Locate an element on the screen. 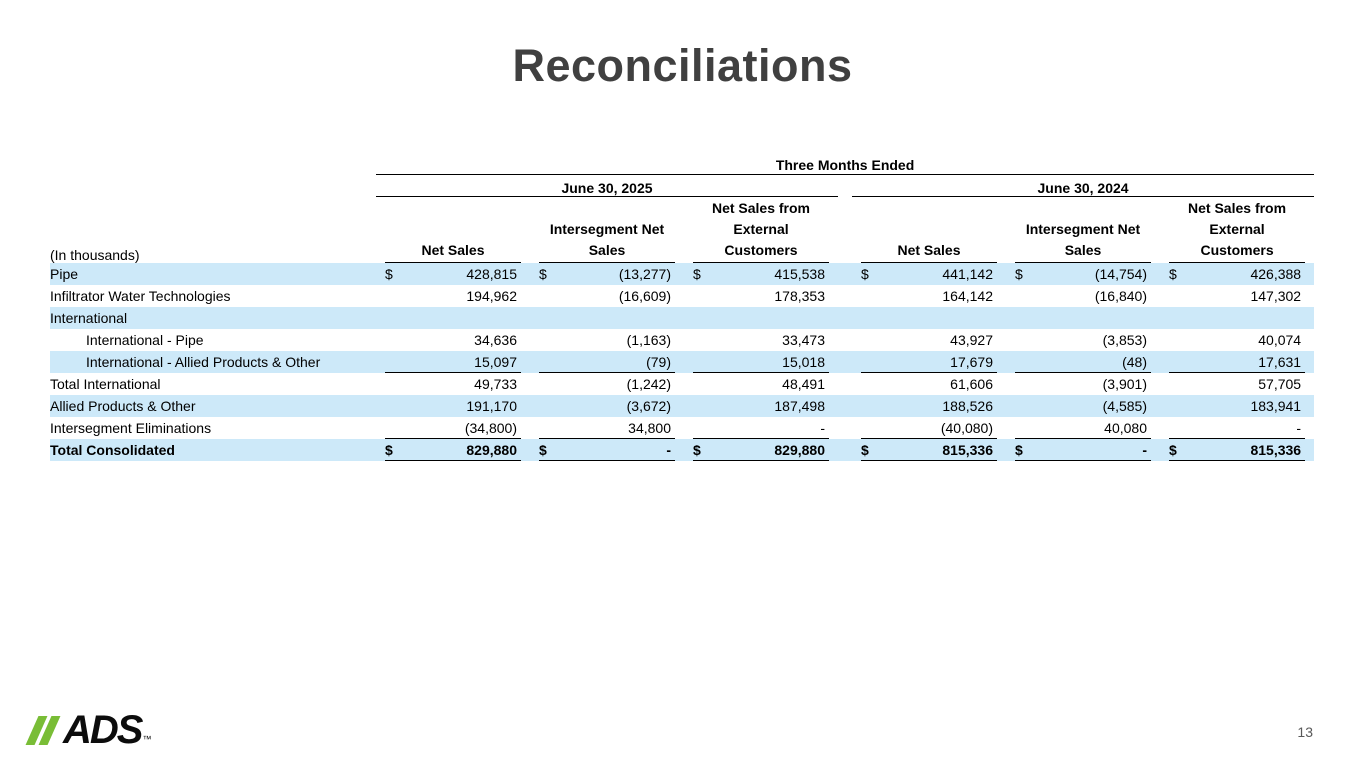 This screenshot has width=1365, height=768. group-header-2024: June 30, 2024 is located at coordinates (1083, 185).